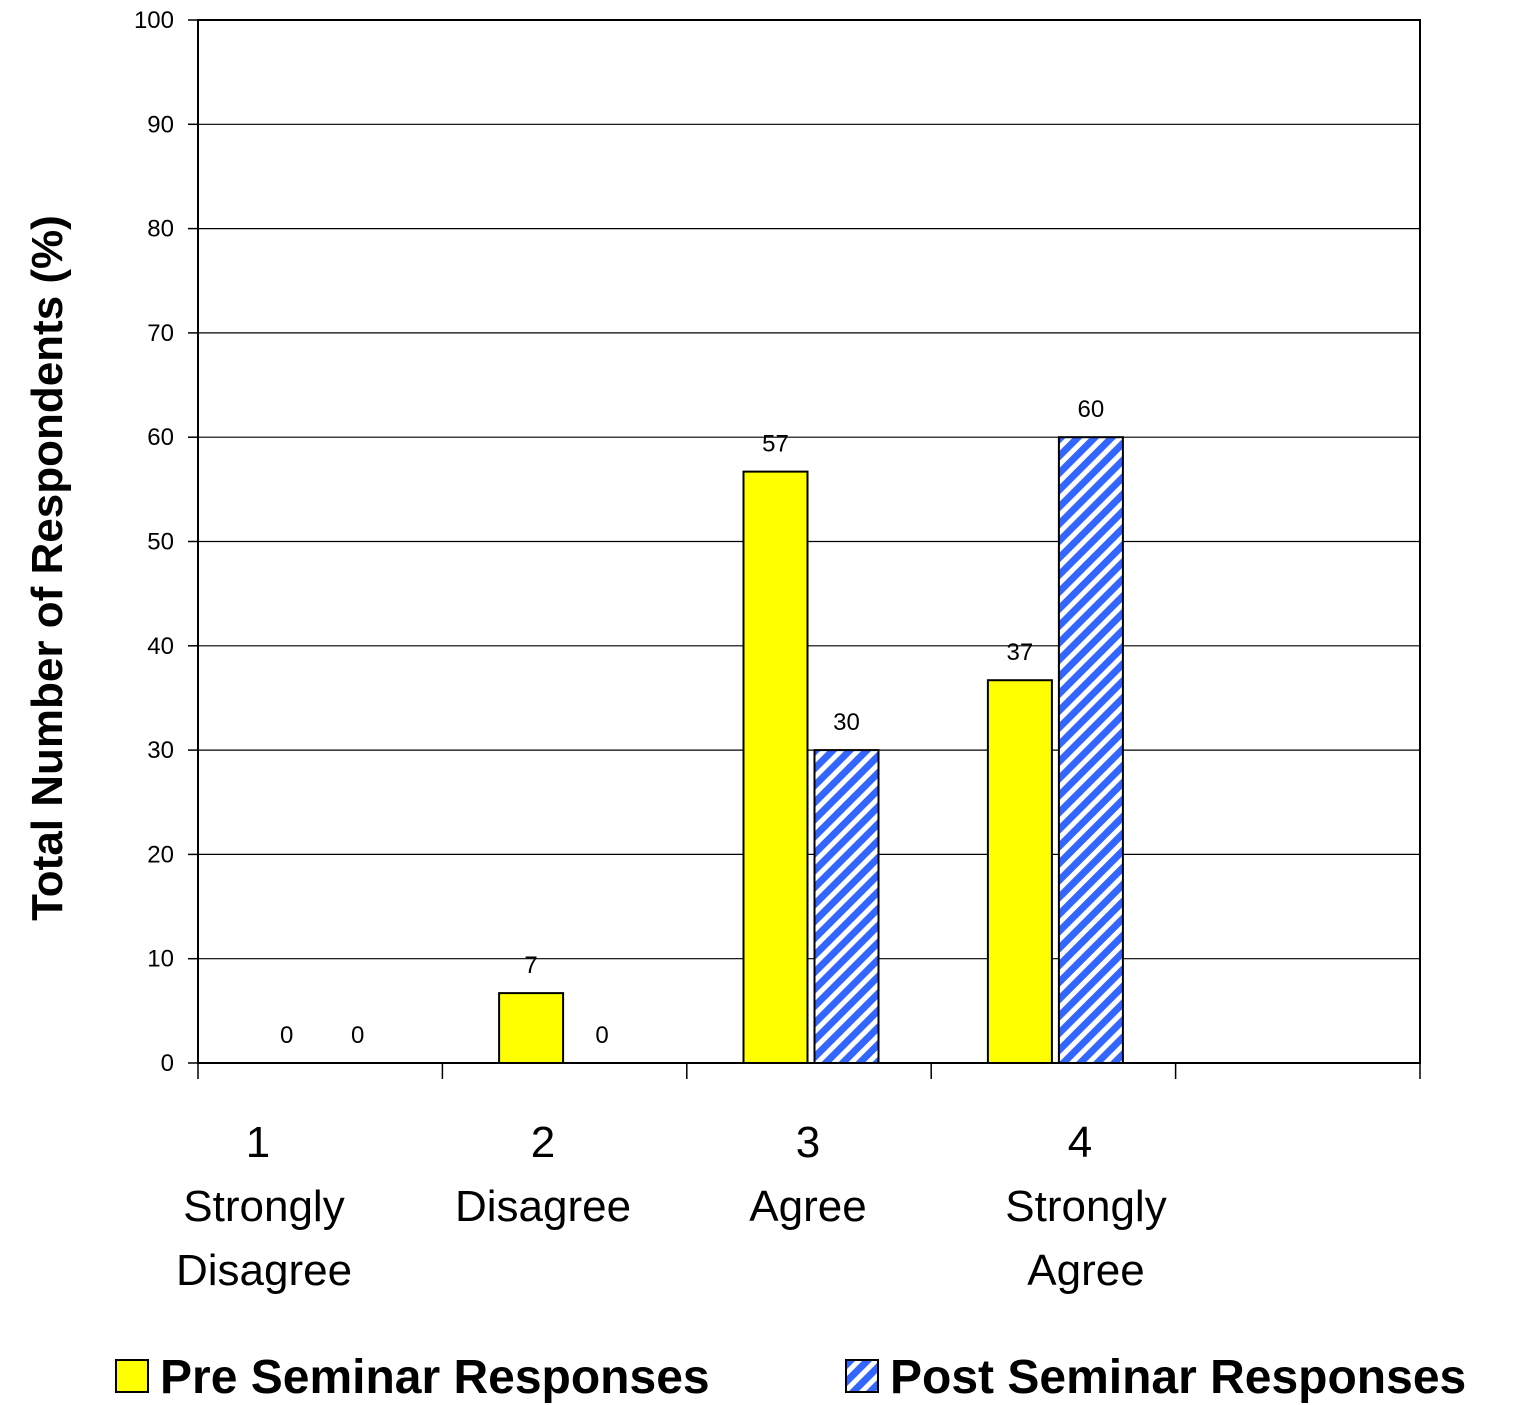 The width and height of the screenshot is (1537, 1405). I want to click on category-number: 4, so click(1080, 1142).